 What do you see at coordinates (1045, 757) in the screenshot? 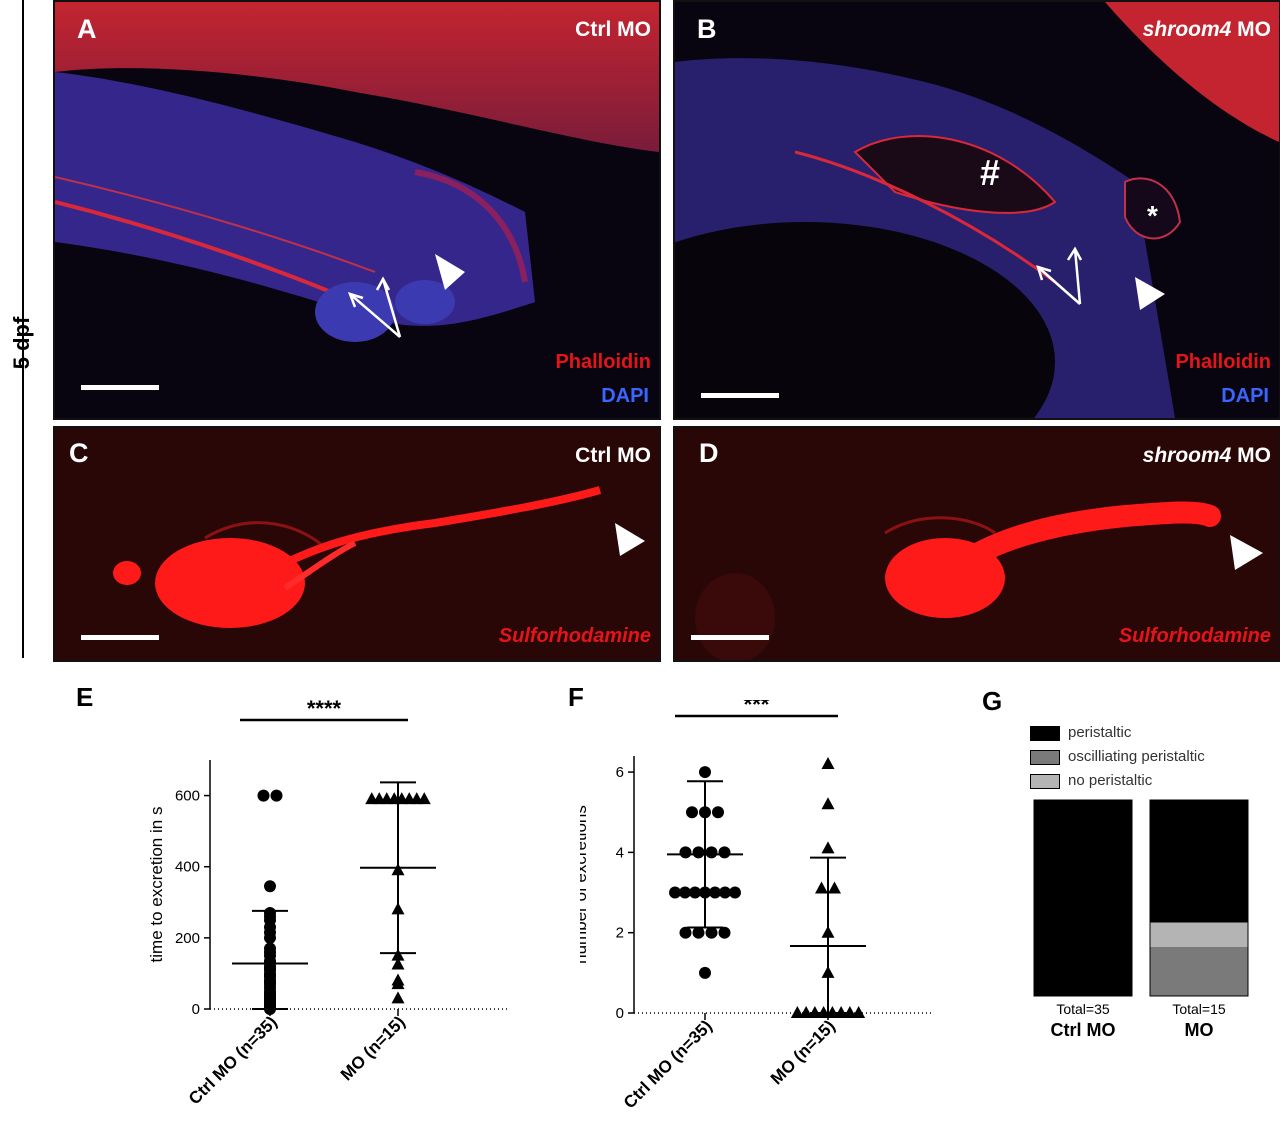
I see `legend-swatch-oscilliating` at bounding box center [1045, 757].